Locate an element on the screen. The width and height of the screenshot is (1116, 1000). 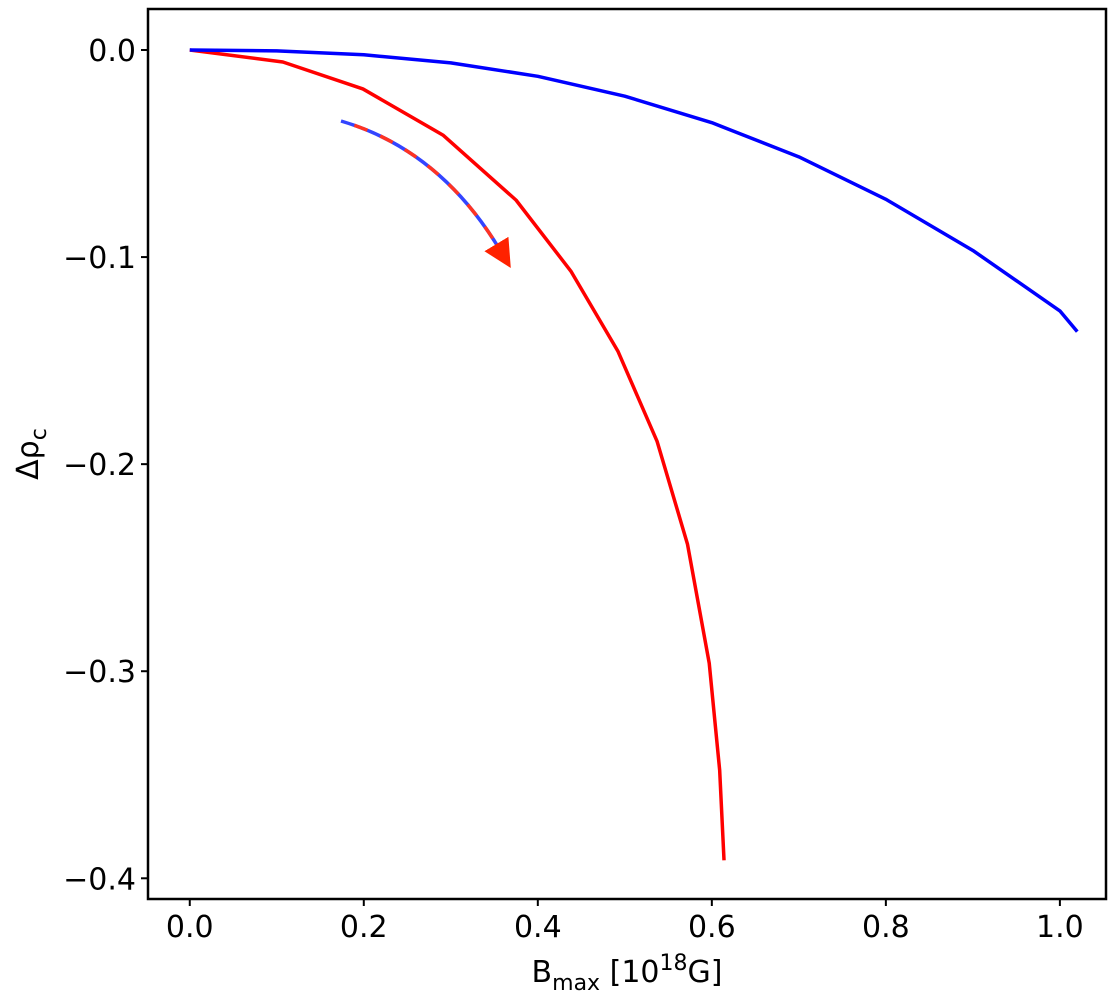
y-tick-label: 0.0 is located at coordinates (112, 51).